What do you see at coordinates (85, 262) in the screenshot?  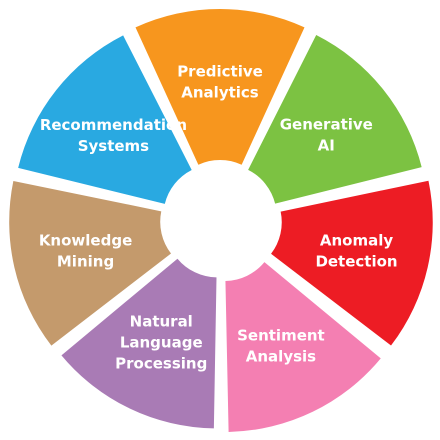 I see `segment-label-line: Mining` at bounding box center [85, 262].